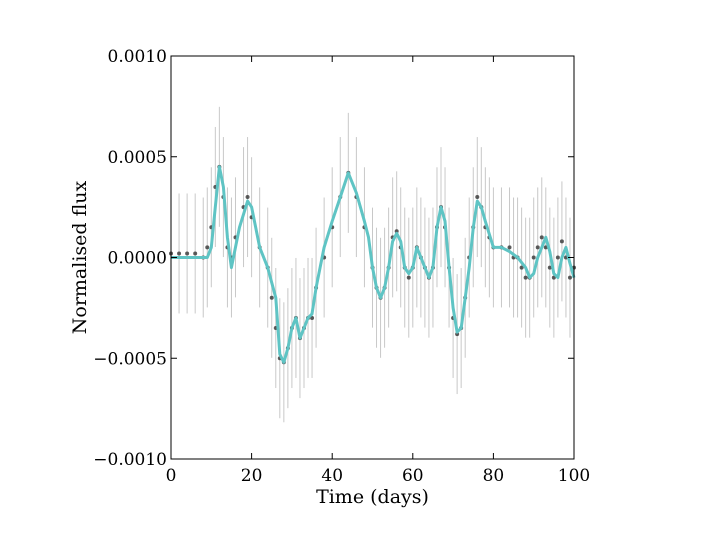 The width and height of the screenshot is (720, 544). What do you see at coordinates (494, 476) in the screenshot?
I see `x-tick-label: 80` at bounding box center [494, 476].